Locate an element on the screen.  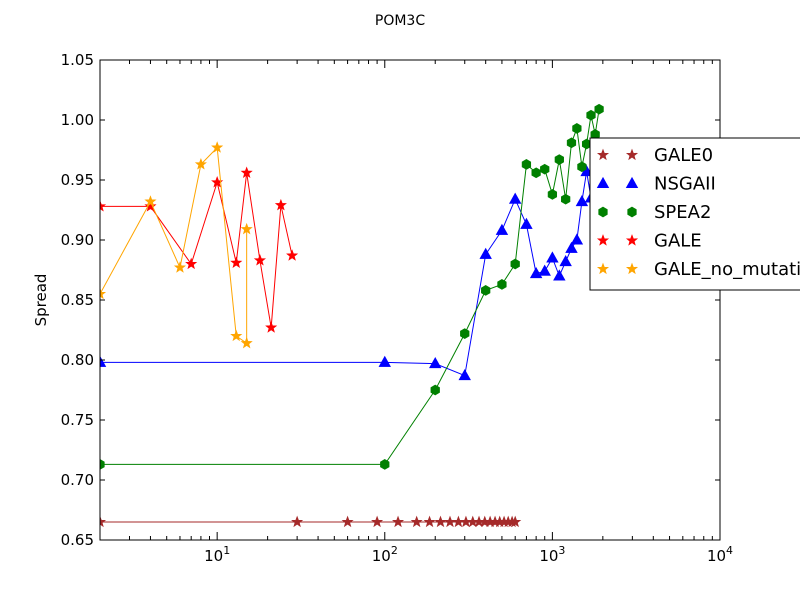
series-line-gale-no-mutation is located at coordinates (174, 245).